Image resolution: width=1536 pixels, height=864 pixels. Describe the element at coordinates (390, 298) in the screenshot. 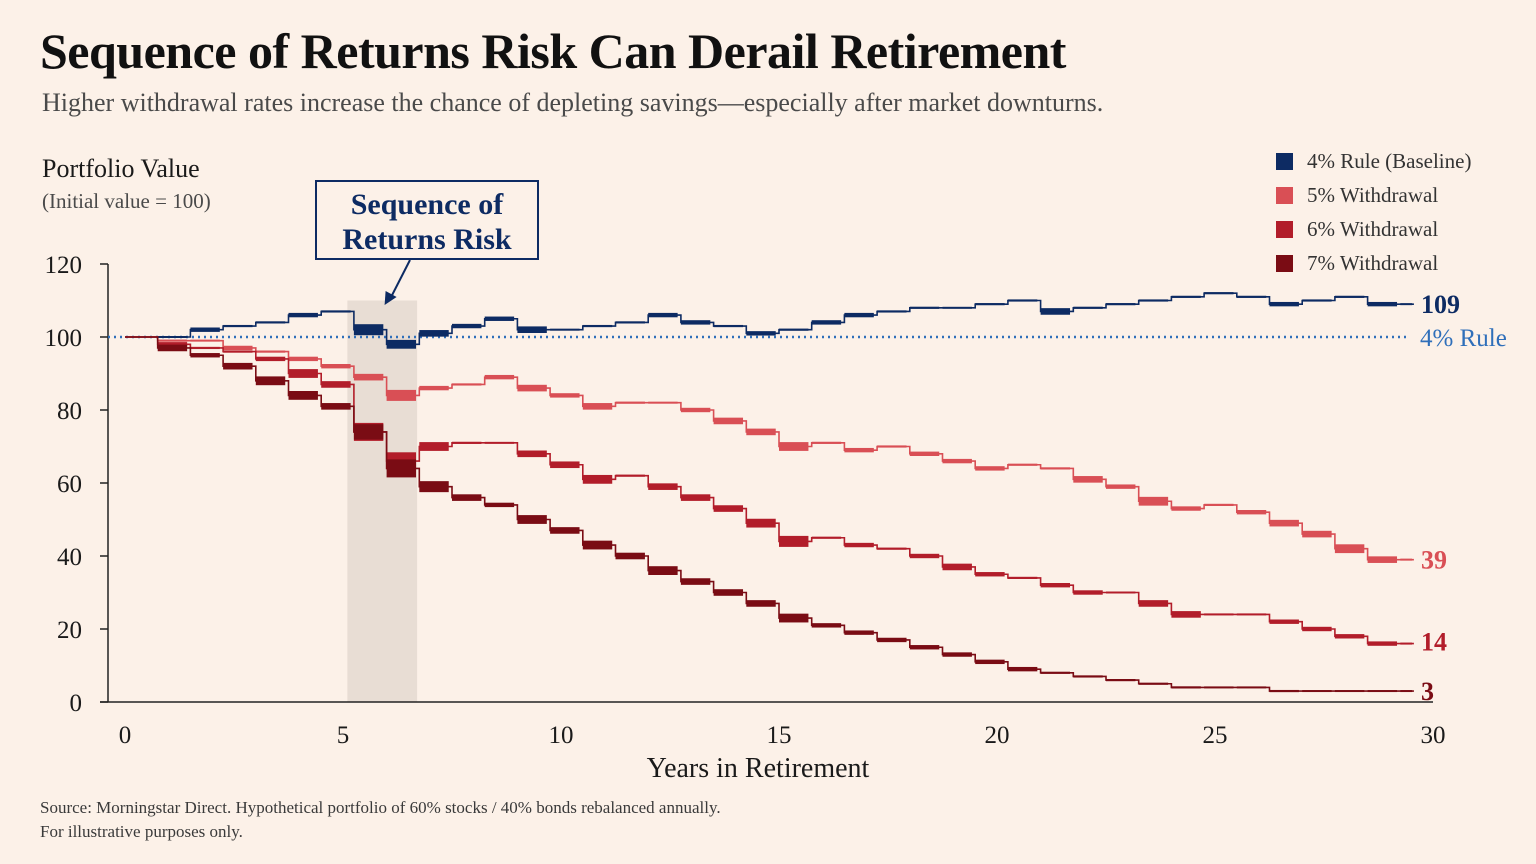

I see `annotation-arrowhead` at that location.